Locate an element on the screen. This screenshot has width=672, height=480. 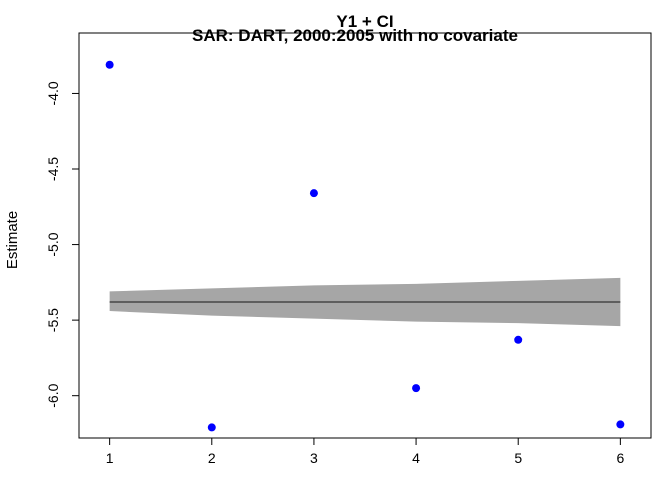
y-tick-label: -6.0 is located at coordinates (53, 395).